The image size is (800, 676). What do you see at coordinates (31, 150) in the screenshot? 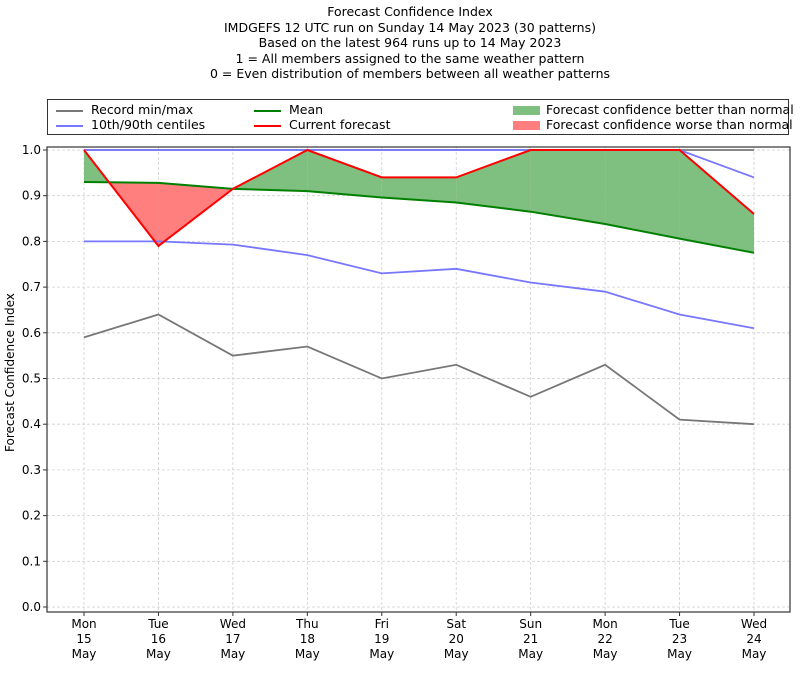
I see `y-tick-label: 1.0` at bounding box center [31, 150].